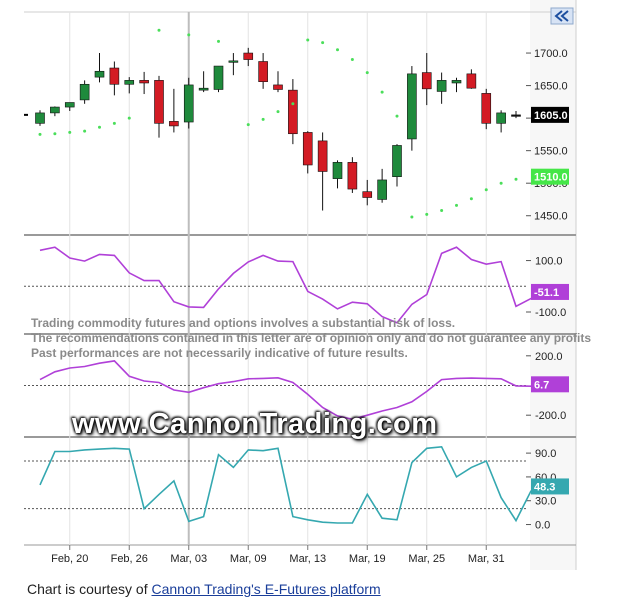 This screenshot has height=607, width=639. What do you see at coordinates (549, 262) in the screenshot?
I see `panel-tick-label: 100.0` at bounding box center [549, 262].